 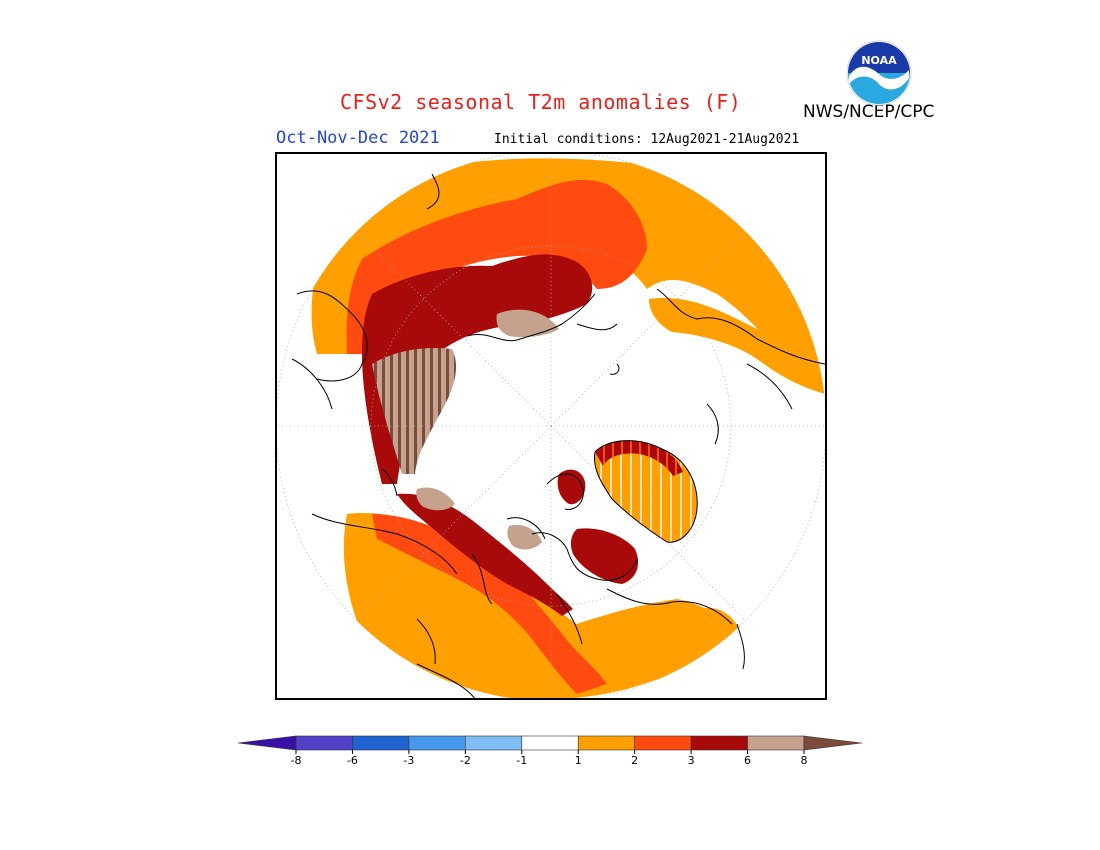 What do you see at coordinates (647, 139) in the screenshot?
I see `initial-conditions-label: Initial conditions: 12Aug2021-21Aug2021` at bounding box center [647, 139].